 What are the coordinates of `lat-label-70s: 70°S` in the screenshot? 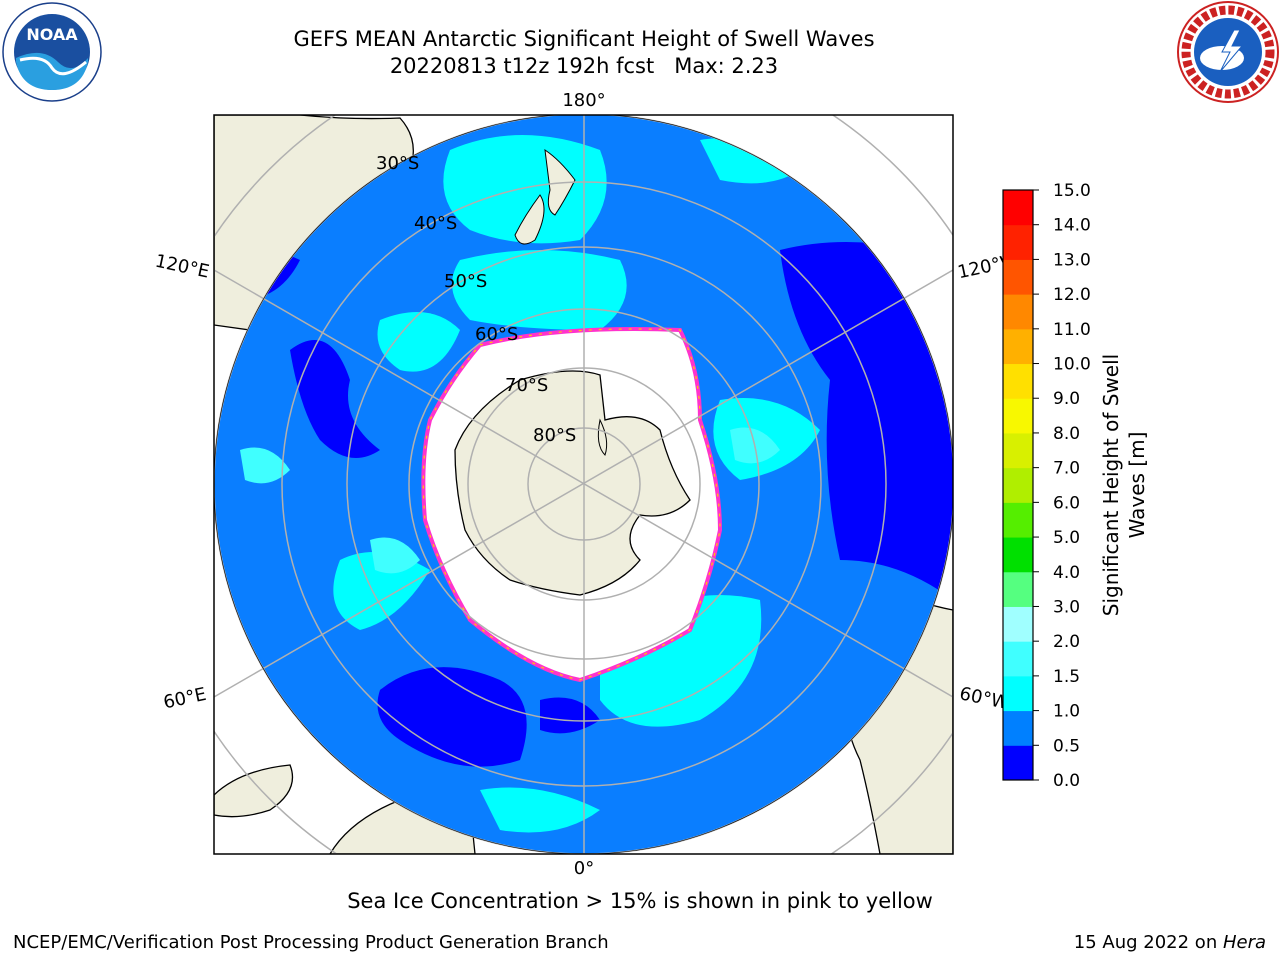 It's located at (526, 385).